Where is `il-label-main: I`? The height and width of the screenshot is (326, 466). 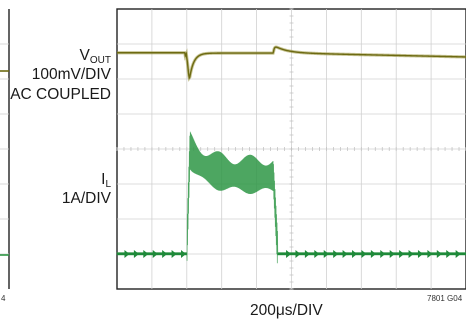 il-label-main: I is located at coordinates (103, 179).